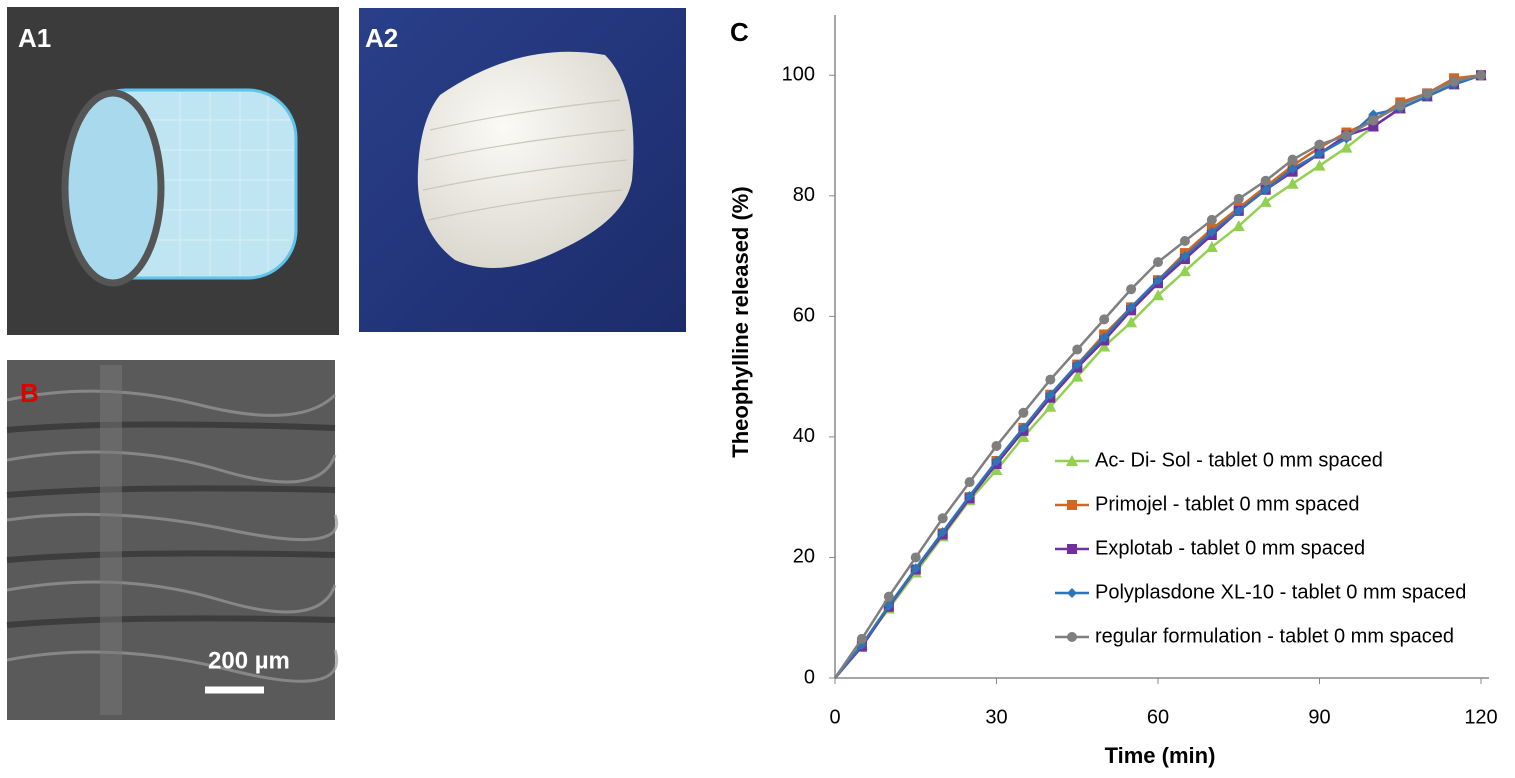 The height and width of the screenshot is (778, 1515). Describe the element at coordinates (804, 436) in the screenshot. I see `y-tick-label: 40` at that location.